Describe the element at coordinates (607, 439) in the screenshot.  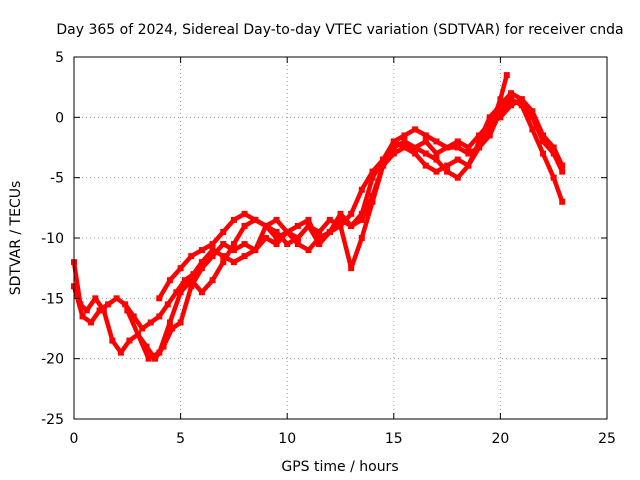
I see `x-tick-label: 25` at that location.